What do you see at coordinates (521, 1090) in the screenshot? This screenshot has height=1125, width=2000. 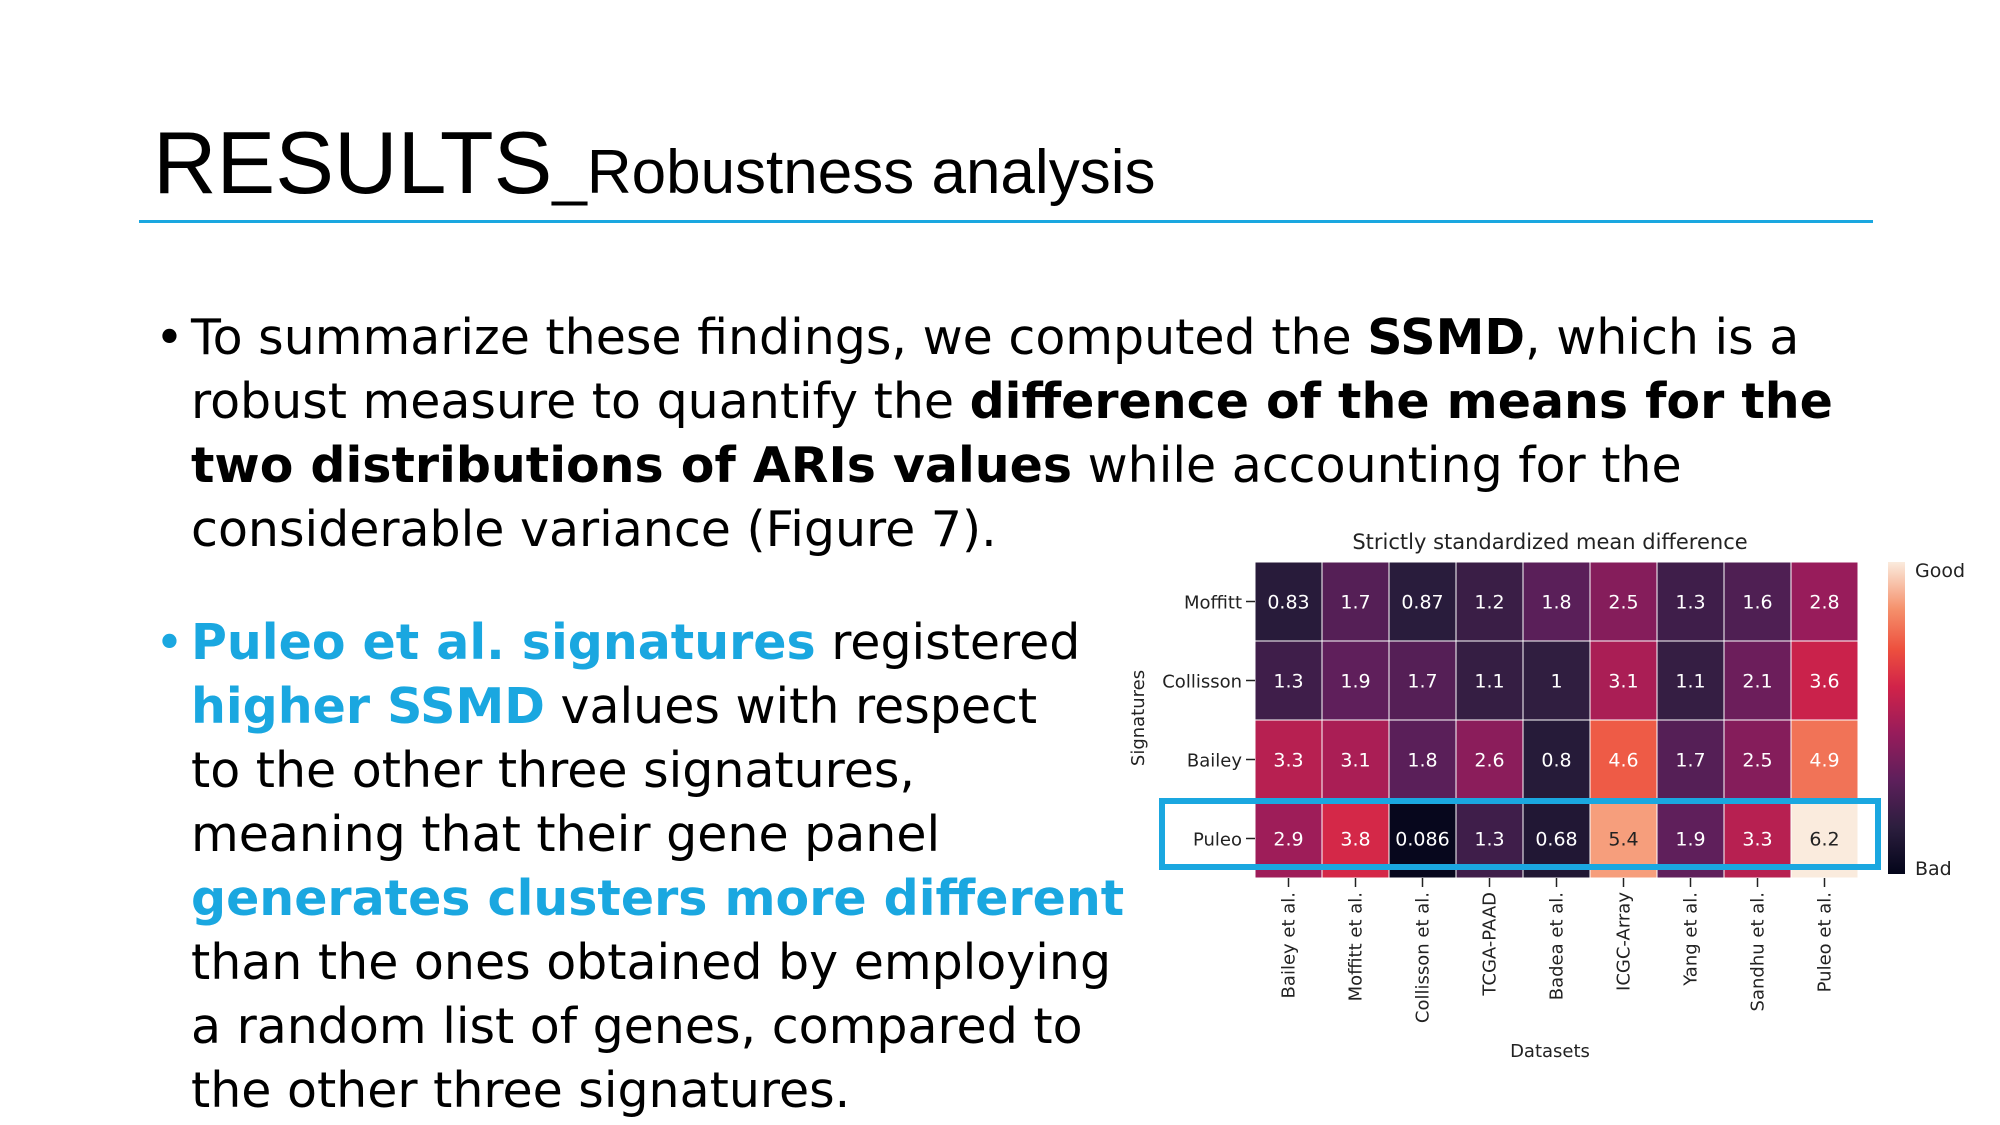 I see `text-line: the other three signatures.` at bounding box center [521, 1090].